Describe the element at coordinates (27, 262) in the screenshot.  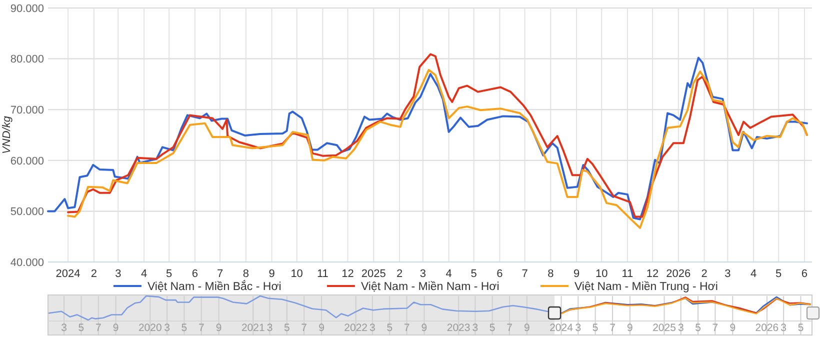
I see `y-tick-label: 40.000` at that location.